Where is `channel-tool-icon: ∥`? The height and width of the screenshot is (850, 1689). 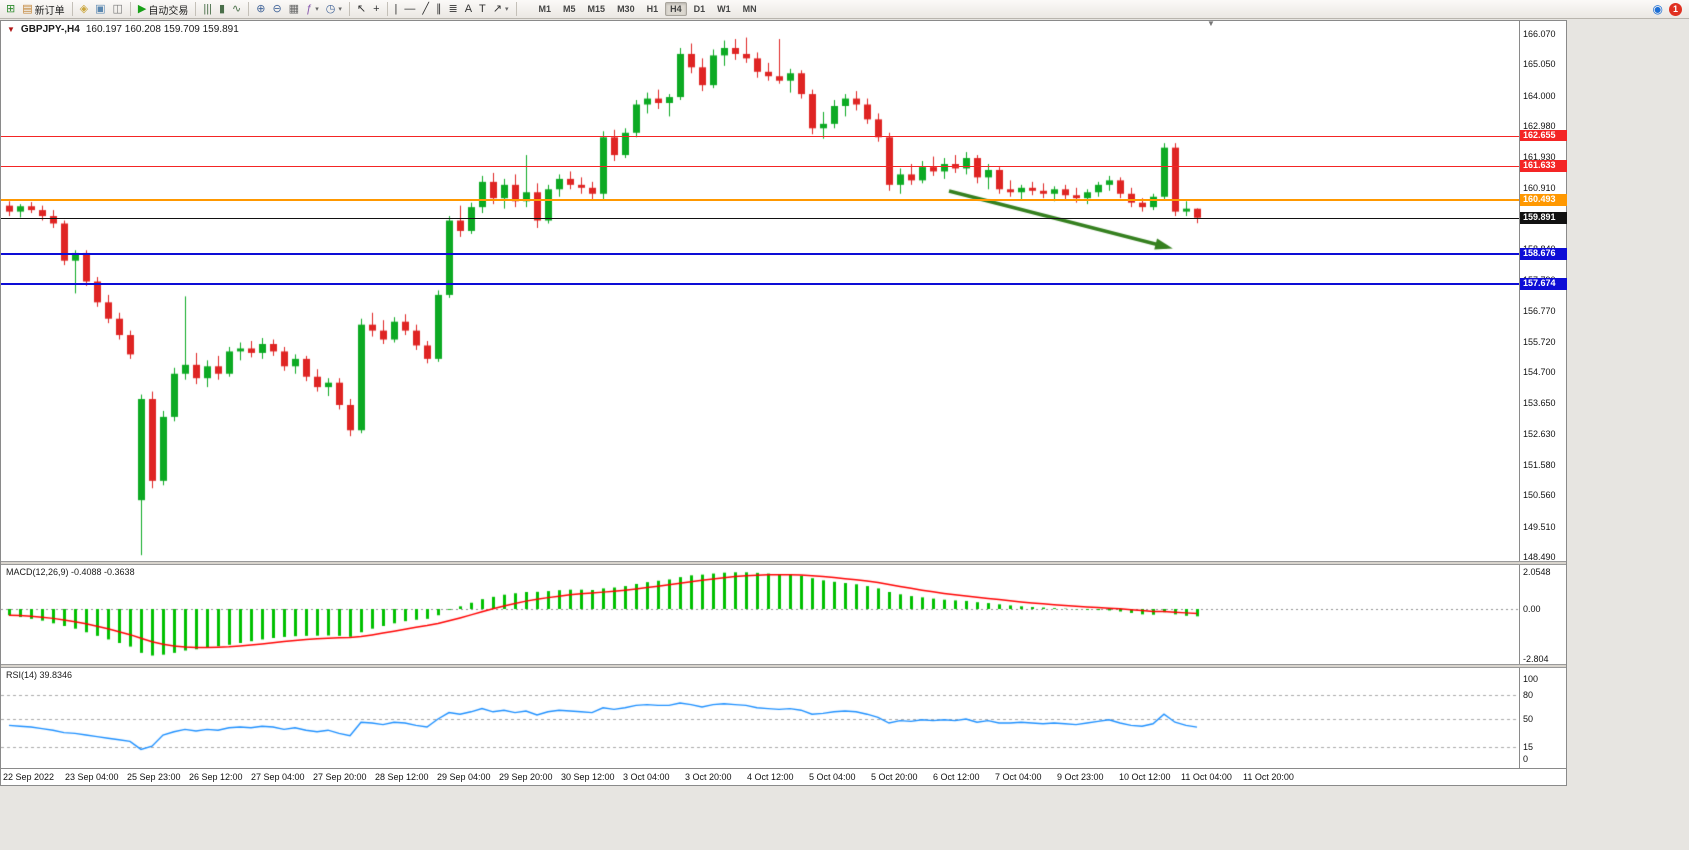 channel-tool-icon: ∥ is located at coordinates (439, 9).